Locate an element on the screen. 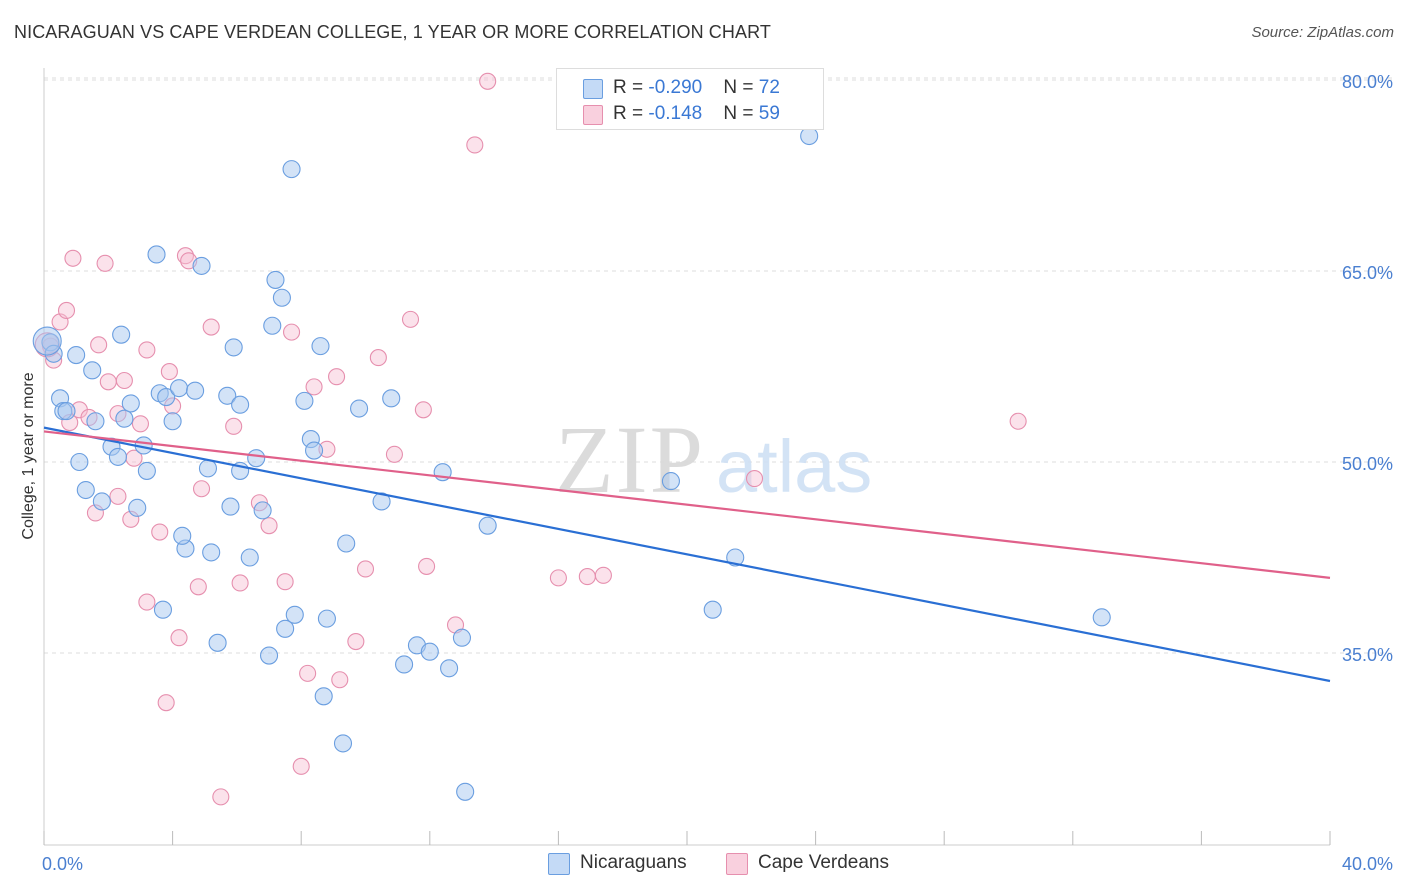 Image resolution: width=1406 pixels, height=892 pixels. y-tick-label: 80.0% is located at coordinates (1367, 82).